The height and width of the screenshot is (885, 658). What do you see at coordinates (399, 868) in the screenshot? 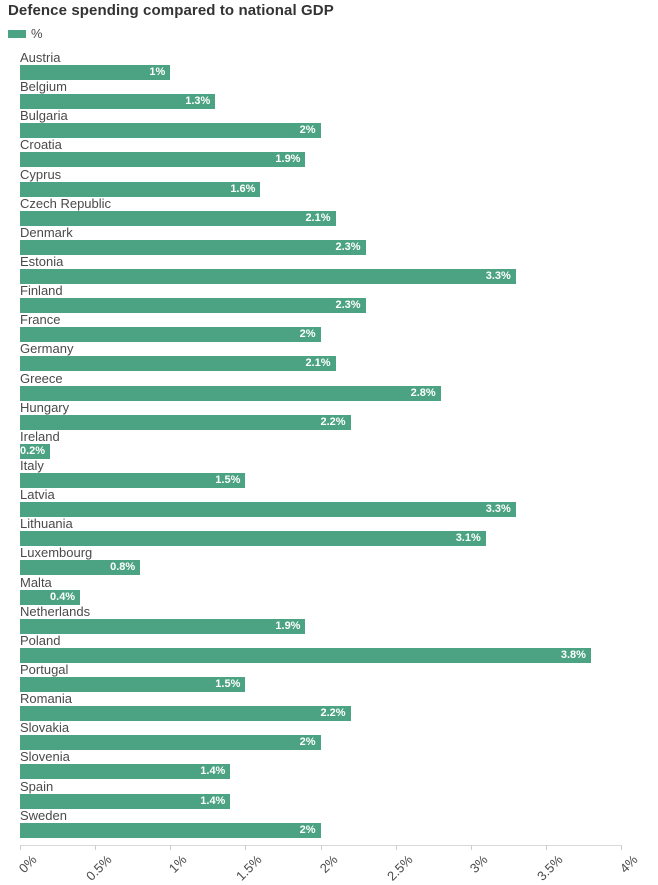
I see `x-axis-tick-label: 2.5%` at bounding box center [399, 868].